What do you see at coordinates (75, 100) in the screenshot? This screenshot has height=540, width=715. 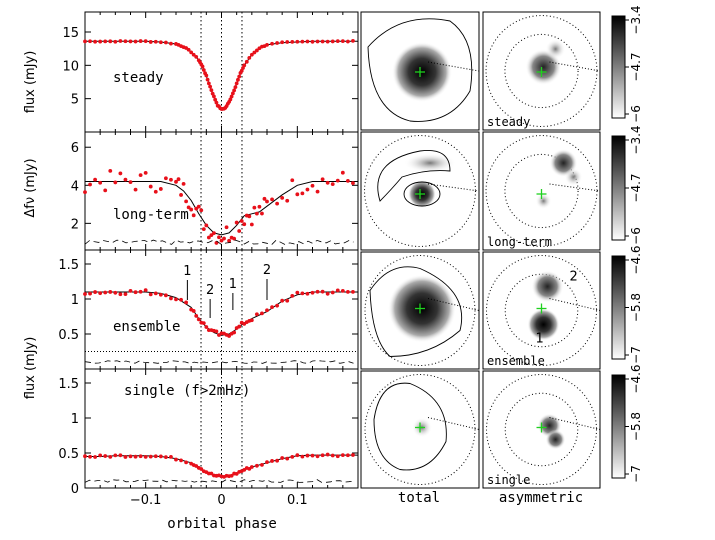 I see `y-tick-label: 5` at bounding box center [75, 100].